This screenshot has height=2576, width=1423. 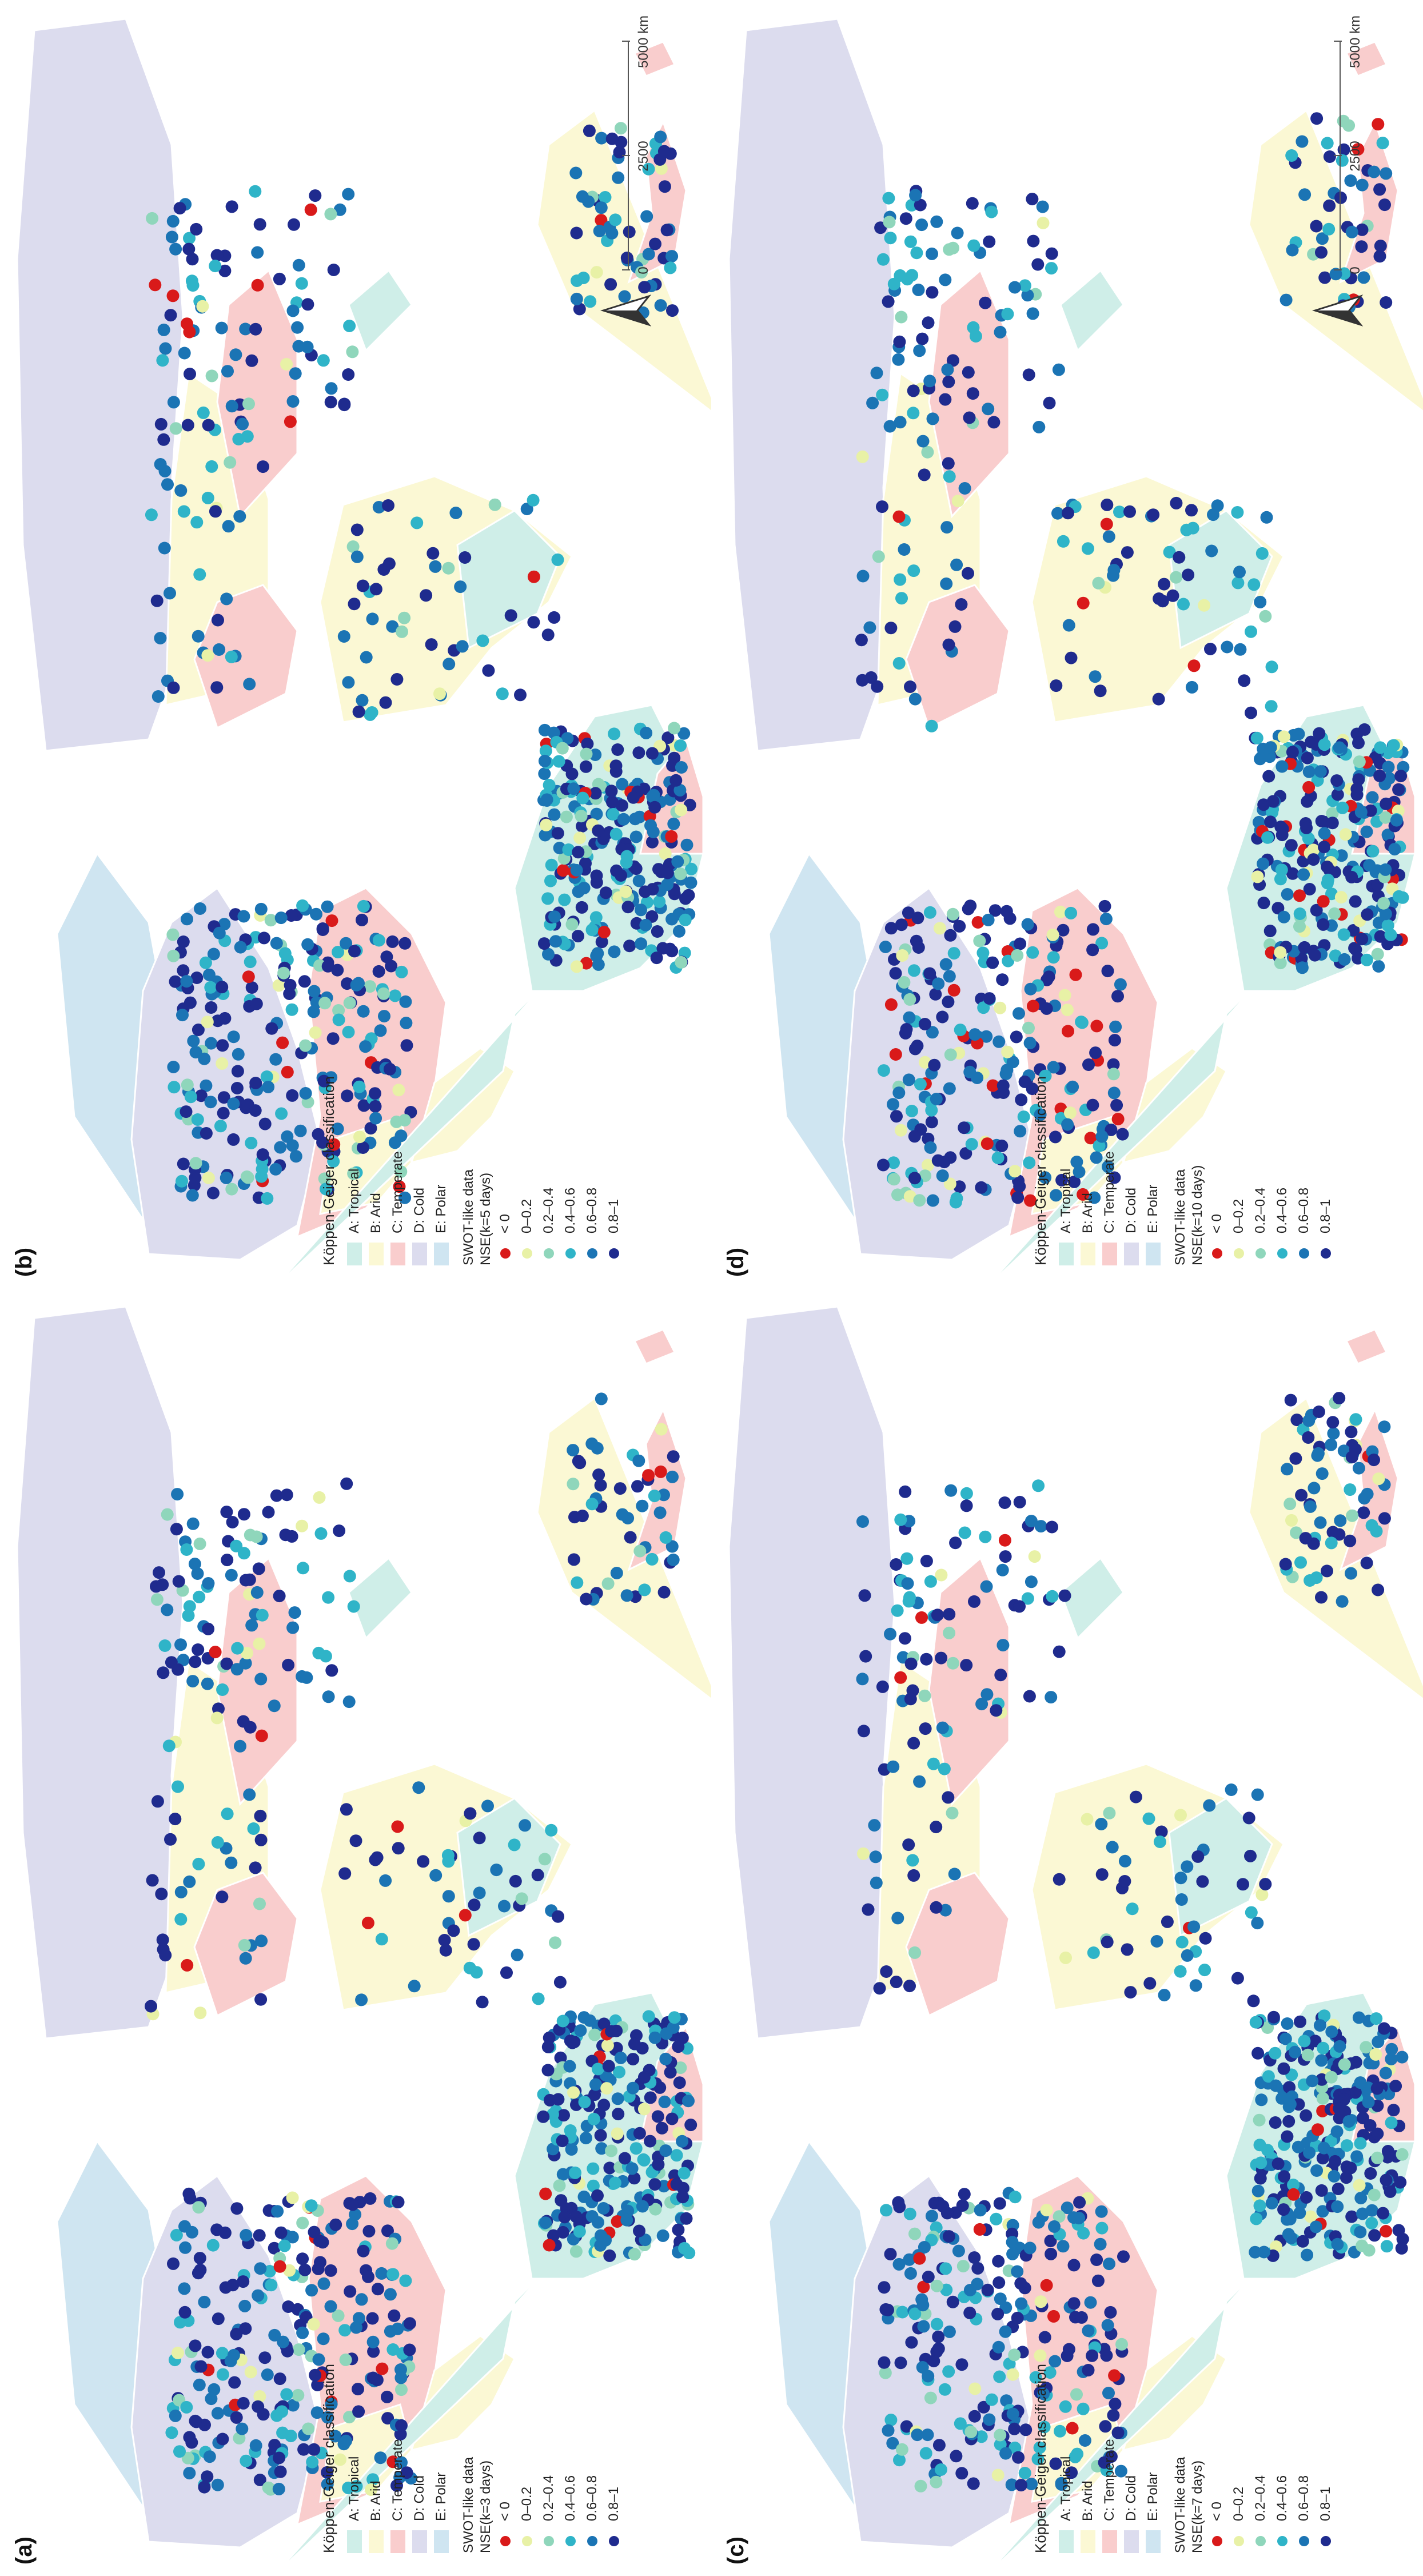 What do you see at coordinates (623, 698) in the screenshot?
I see `australia-arid` at bounding box center [623, 698].